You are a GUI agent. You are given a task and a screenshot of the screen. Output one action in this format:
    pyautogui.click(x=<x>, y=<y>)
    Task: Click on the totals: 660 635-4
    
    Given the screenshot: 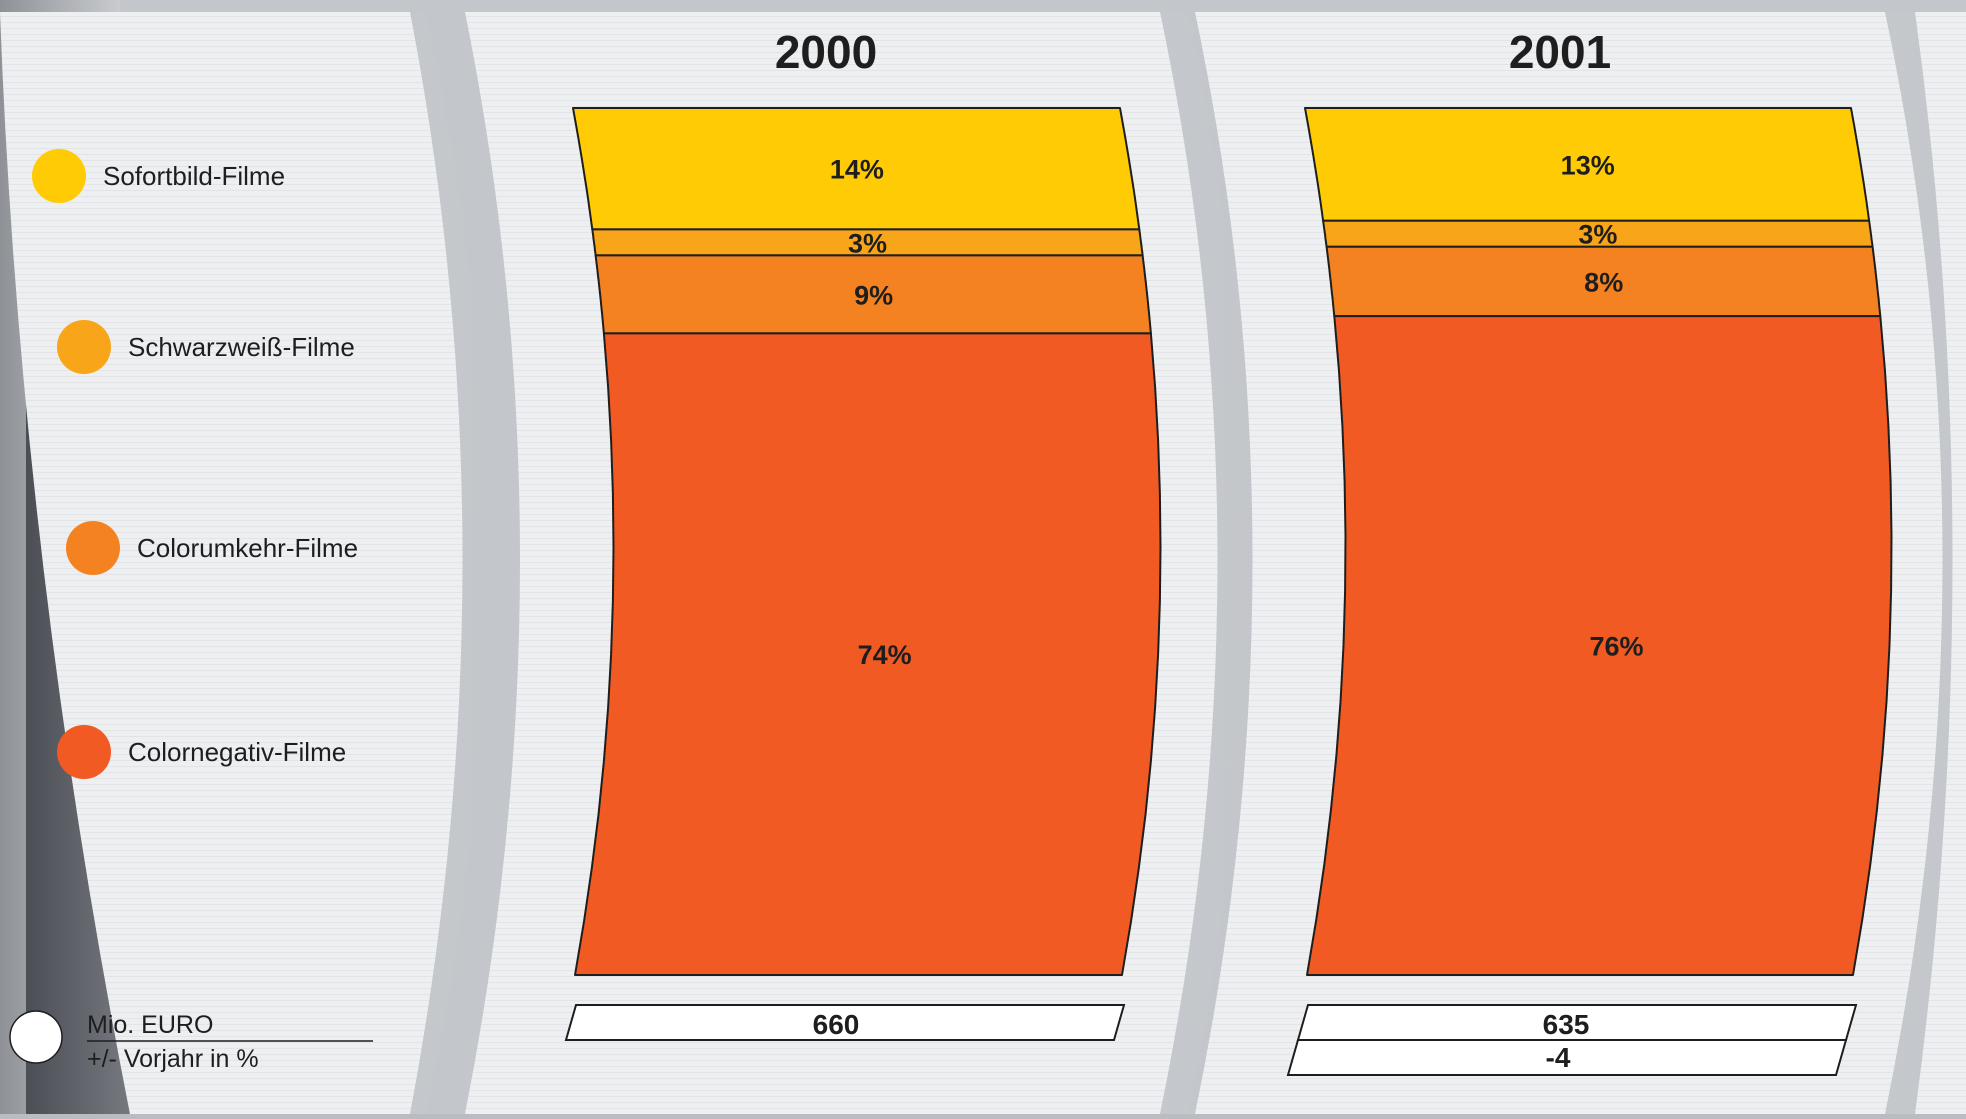 What is the action you would take?
    pyautogui.click(x=1211, y=1040)
    